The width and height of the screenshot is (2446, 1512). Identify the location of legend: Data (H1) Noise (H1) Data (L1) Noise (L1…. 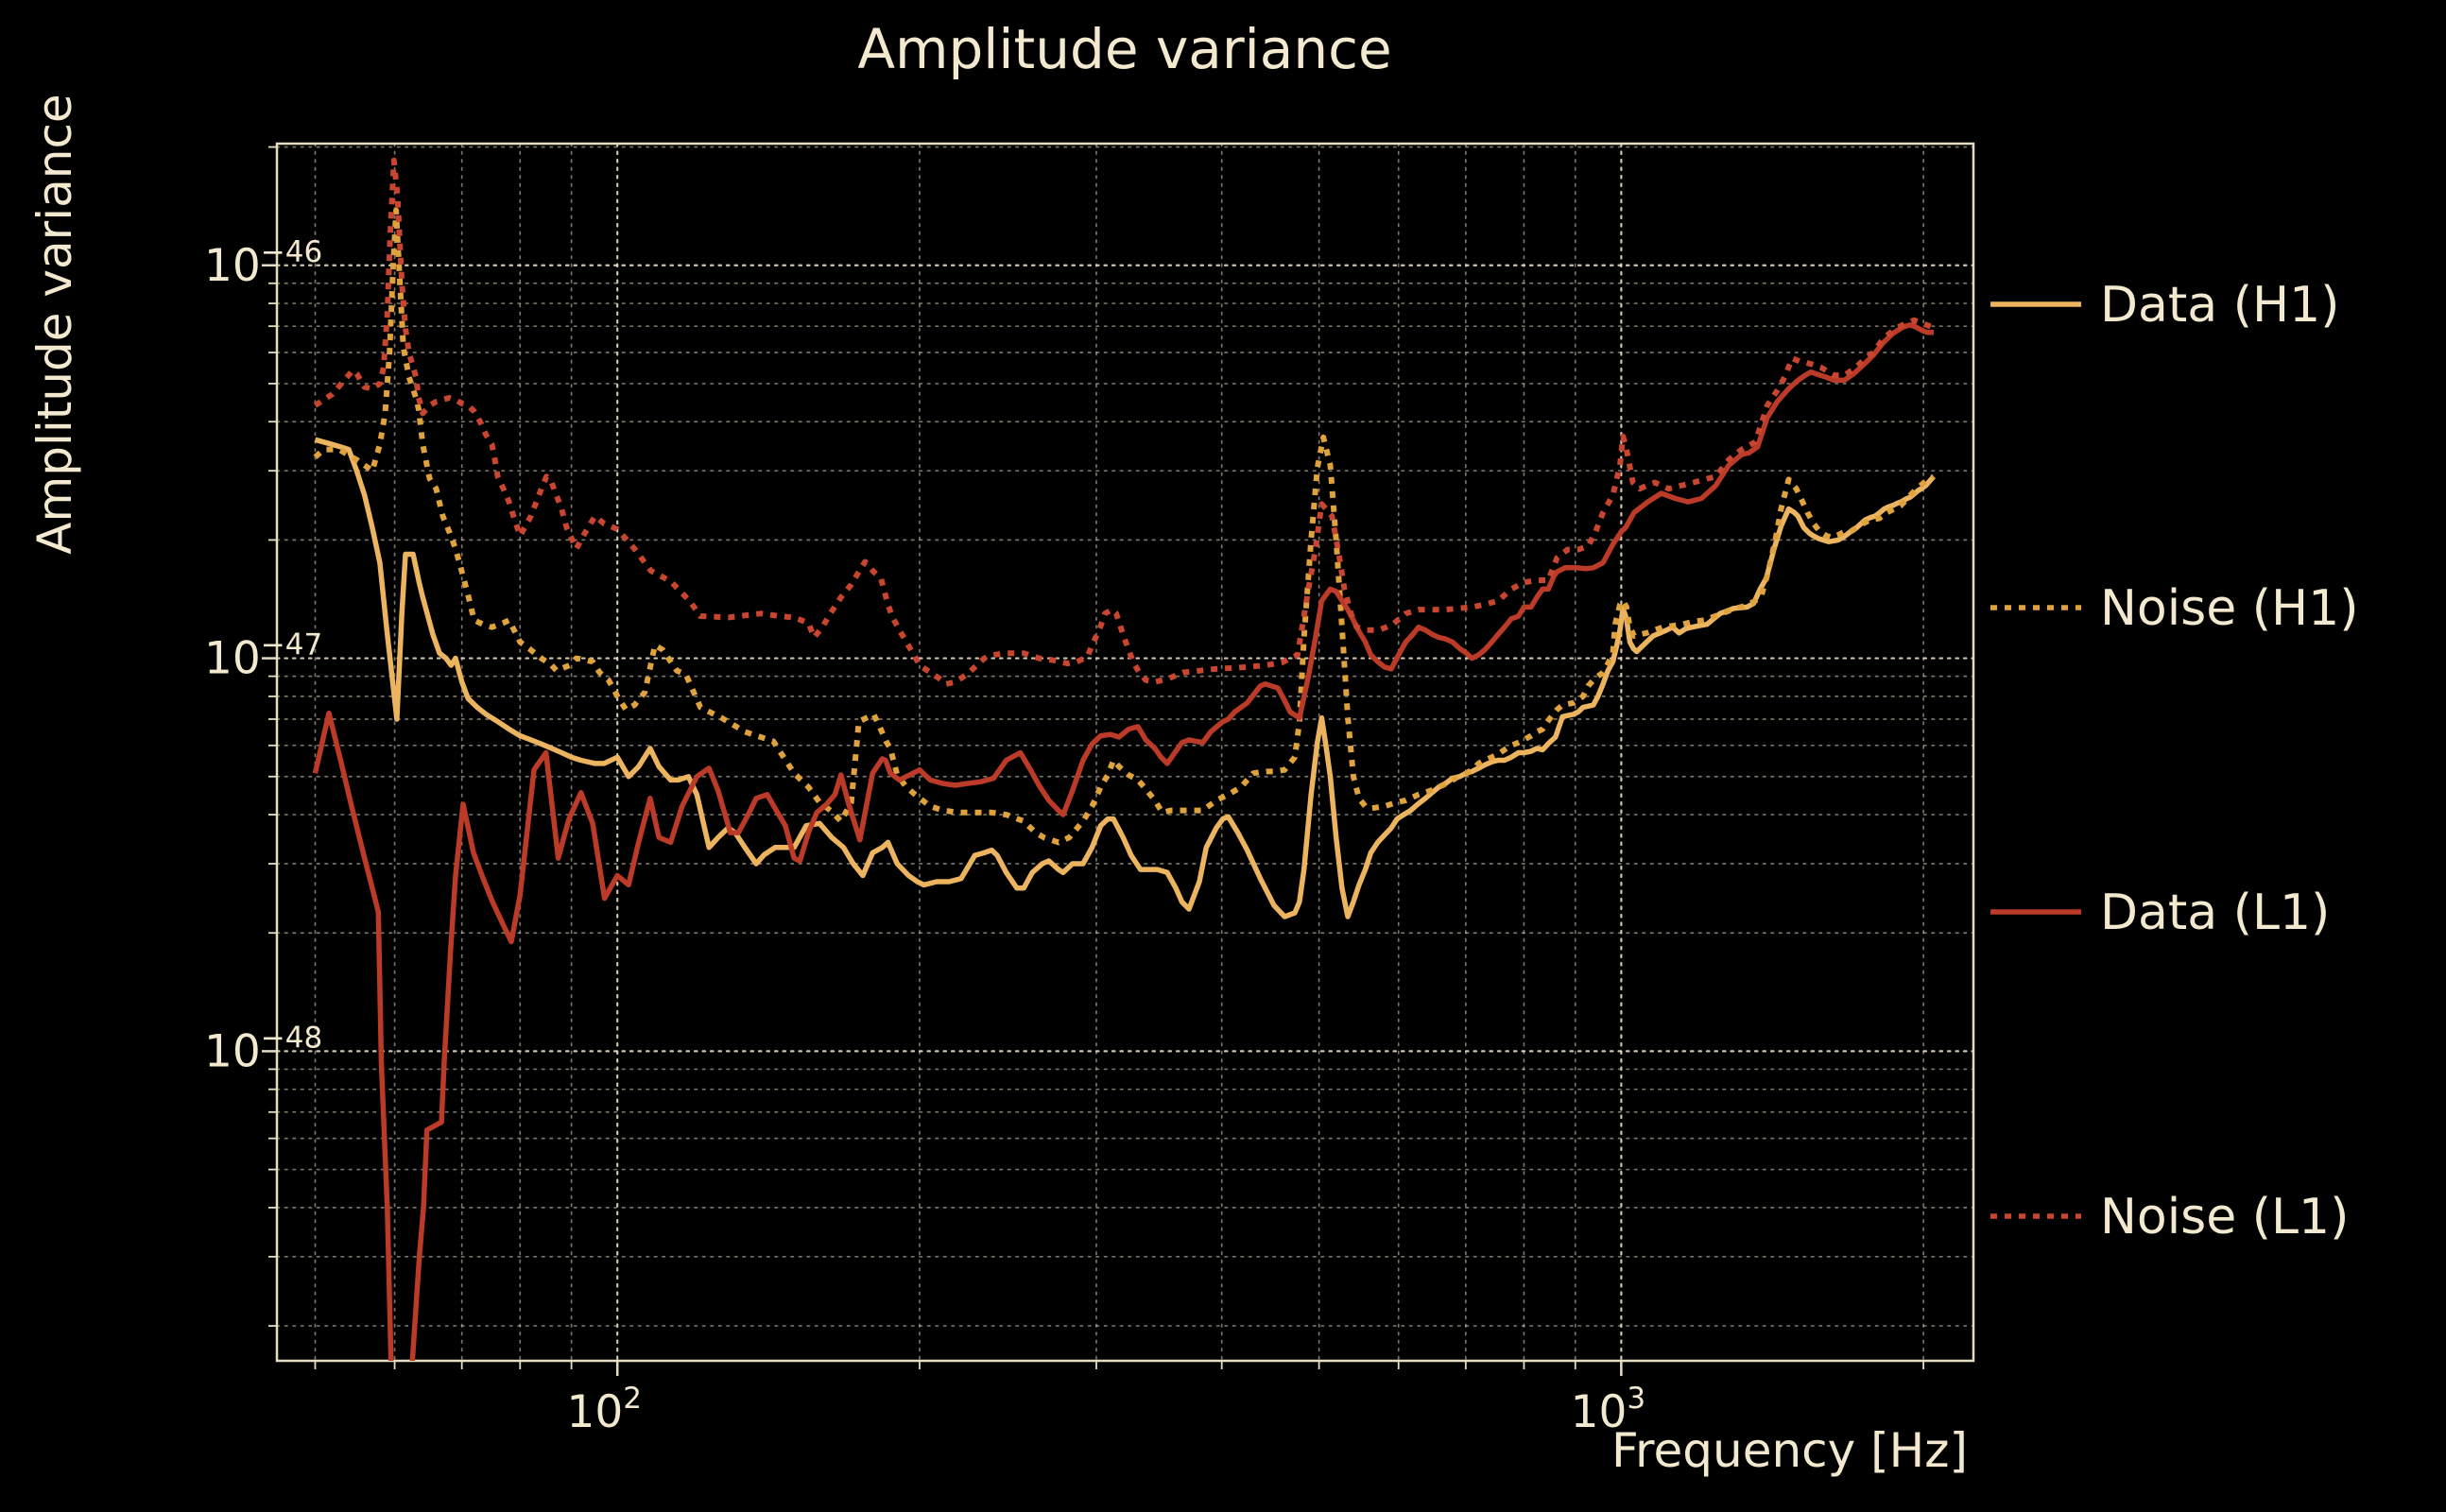
(2174, 761).